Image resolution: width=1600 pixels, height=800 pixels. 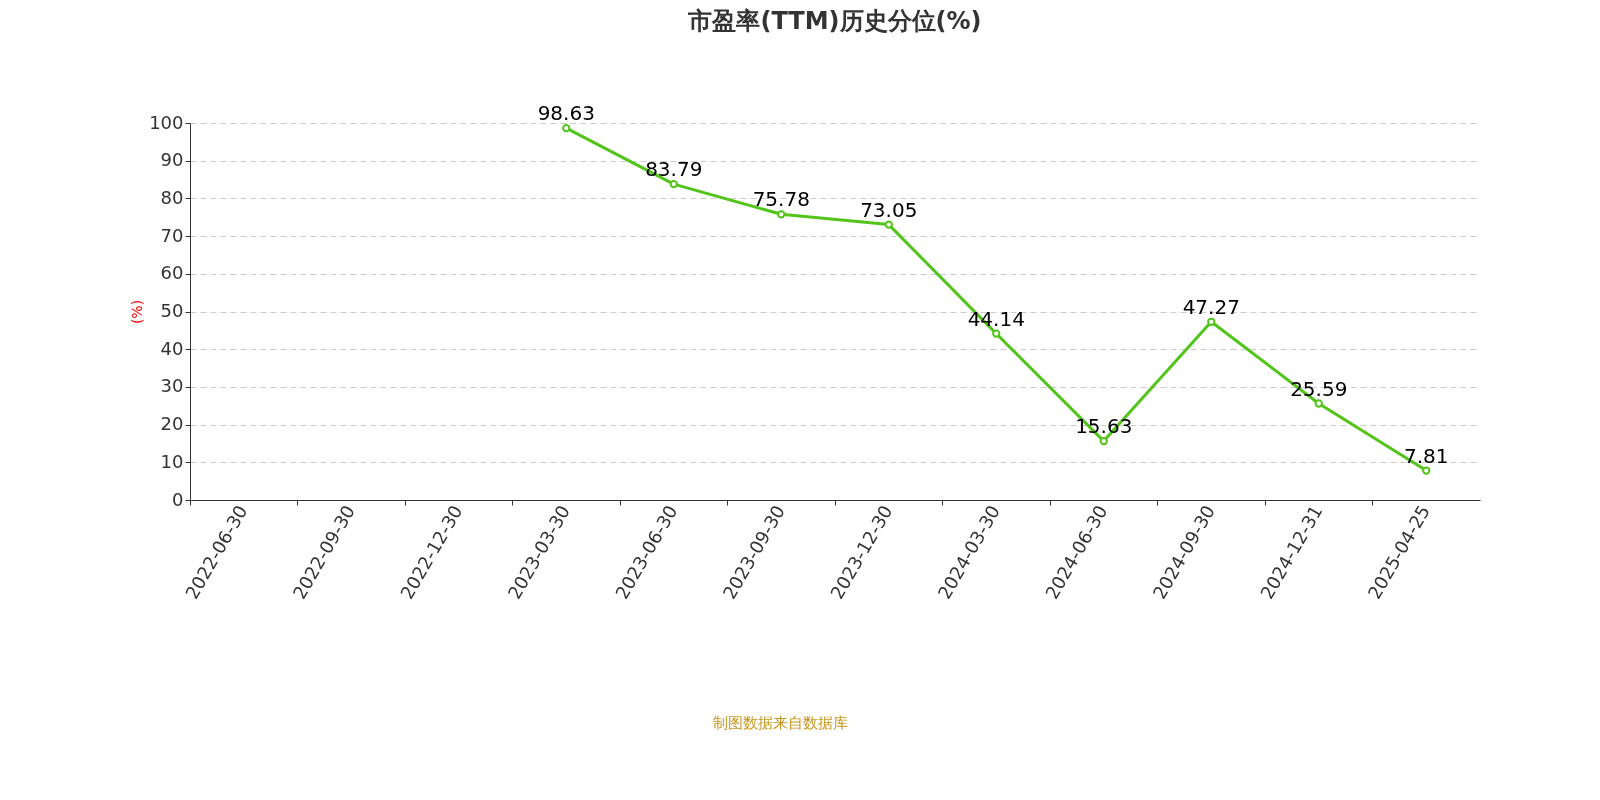 I want to click on data-label: 47.27, so click(x=1211, y=306).